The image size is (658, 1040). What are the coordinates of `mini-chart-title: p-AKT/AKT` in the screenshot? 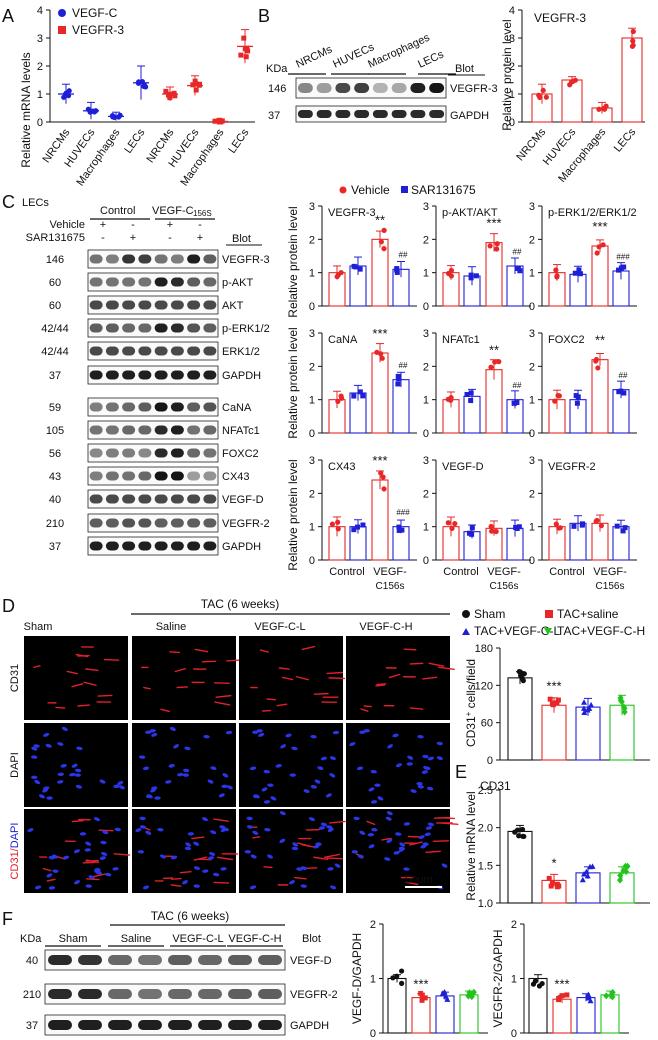 It's located at (470, 213).